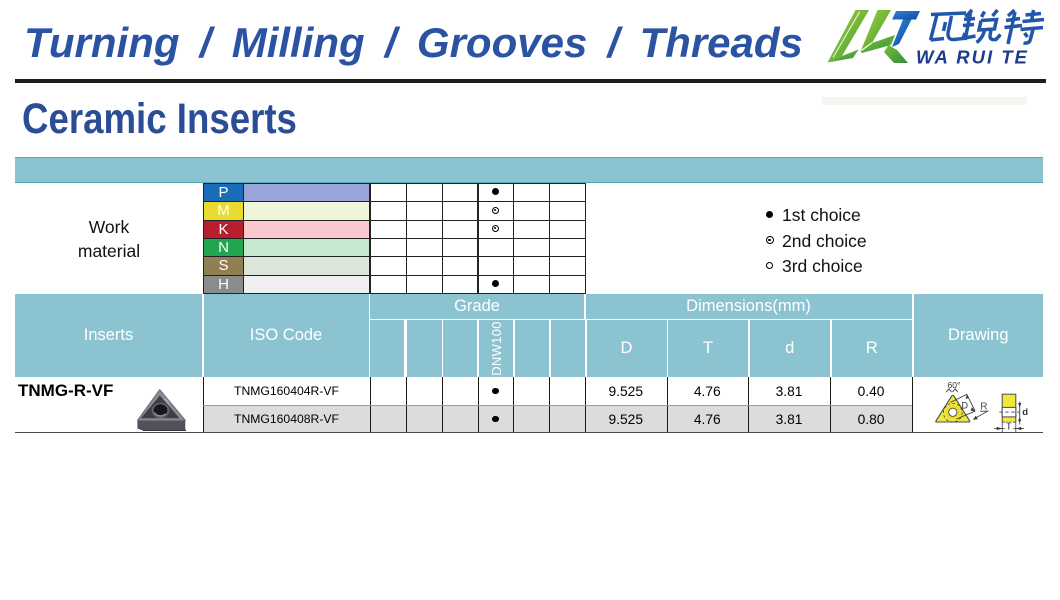 This screenshot has width=1060, height=600. Describe the element at coordinates (965, 406) in the screenshot. I see `svg-text: D` at that location.